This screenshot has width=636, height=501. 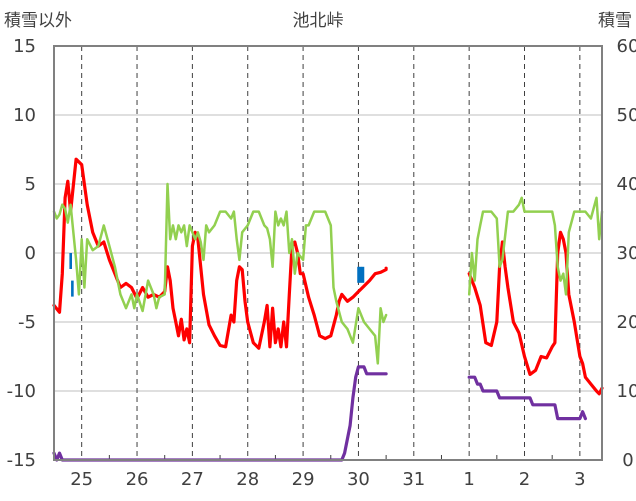 What do you see at coordinates (21, 391) in the screenshot?
I see `y-left-tick-label: -10` at bounding box center [21, 391].